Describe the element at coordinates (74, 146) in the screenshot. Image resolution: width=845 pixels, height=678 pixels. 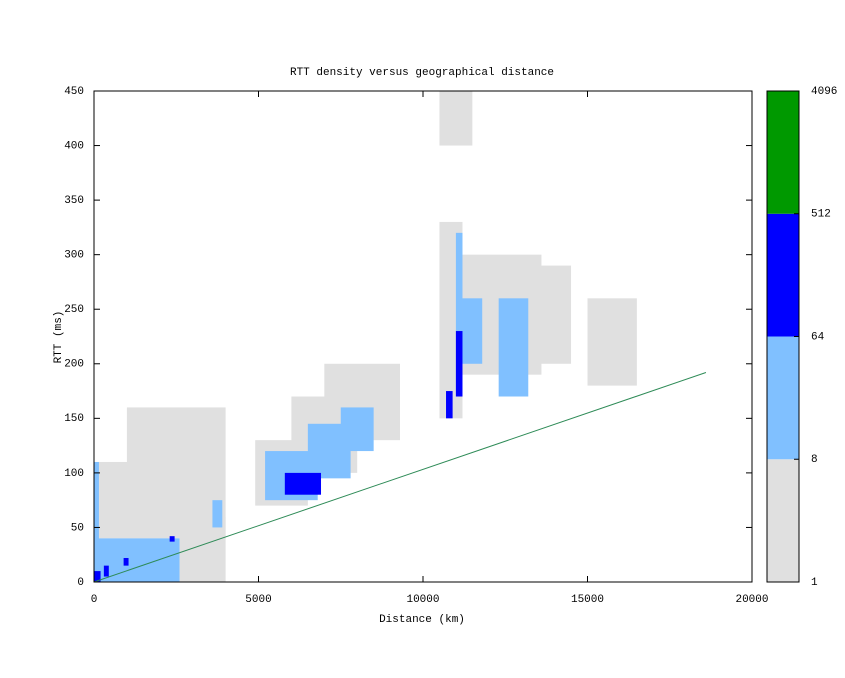
I see `y-tick-label: 400` at that location.